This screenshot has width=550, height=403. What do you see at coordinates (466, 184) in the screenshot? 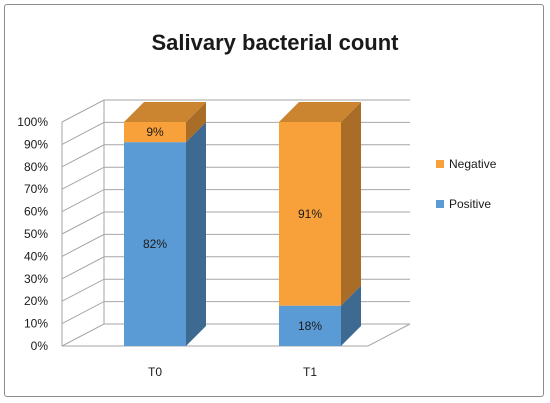
I see `legend: Negative Positive` at bounding box center [466, 184].